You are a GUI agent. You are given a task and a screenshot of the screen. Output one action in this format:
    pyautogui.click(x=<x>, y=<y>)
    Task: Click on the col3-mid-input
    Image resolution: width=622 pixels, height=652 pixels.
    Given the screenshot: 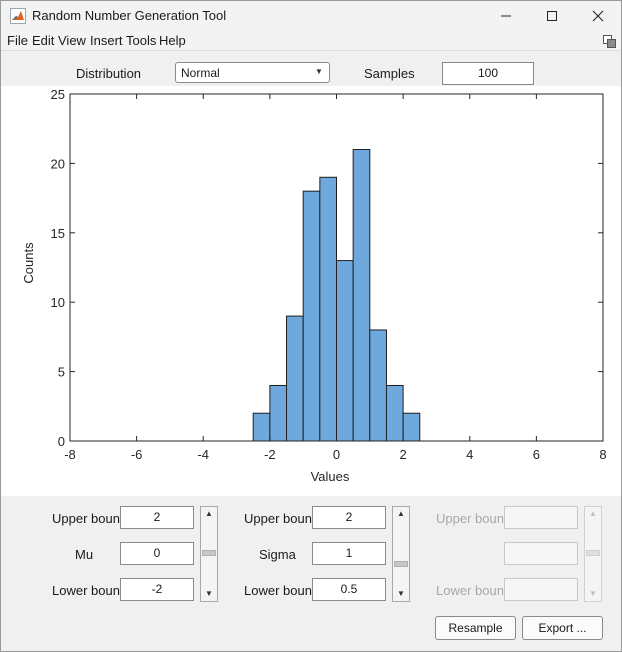 What is the action you would take?
    pyautogui.click(x=541, y=553)
    